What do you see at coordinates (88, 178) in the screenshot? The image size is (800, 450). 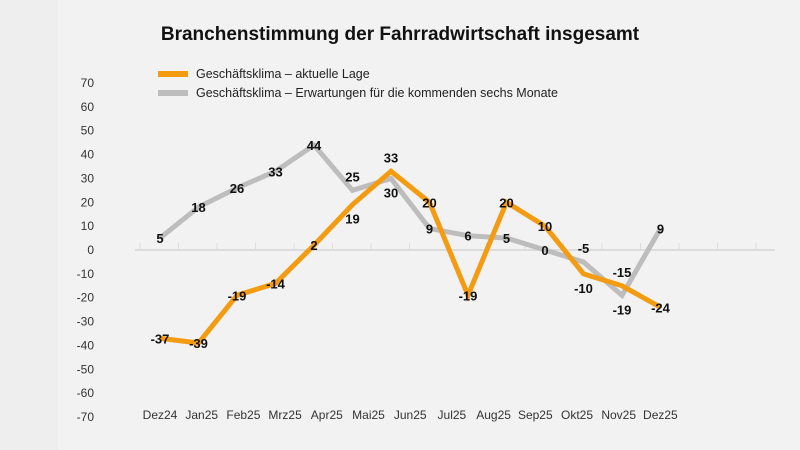 I see `y-tick-label: 30` at bounding box center [88, 178].